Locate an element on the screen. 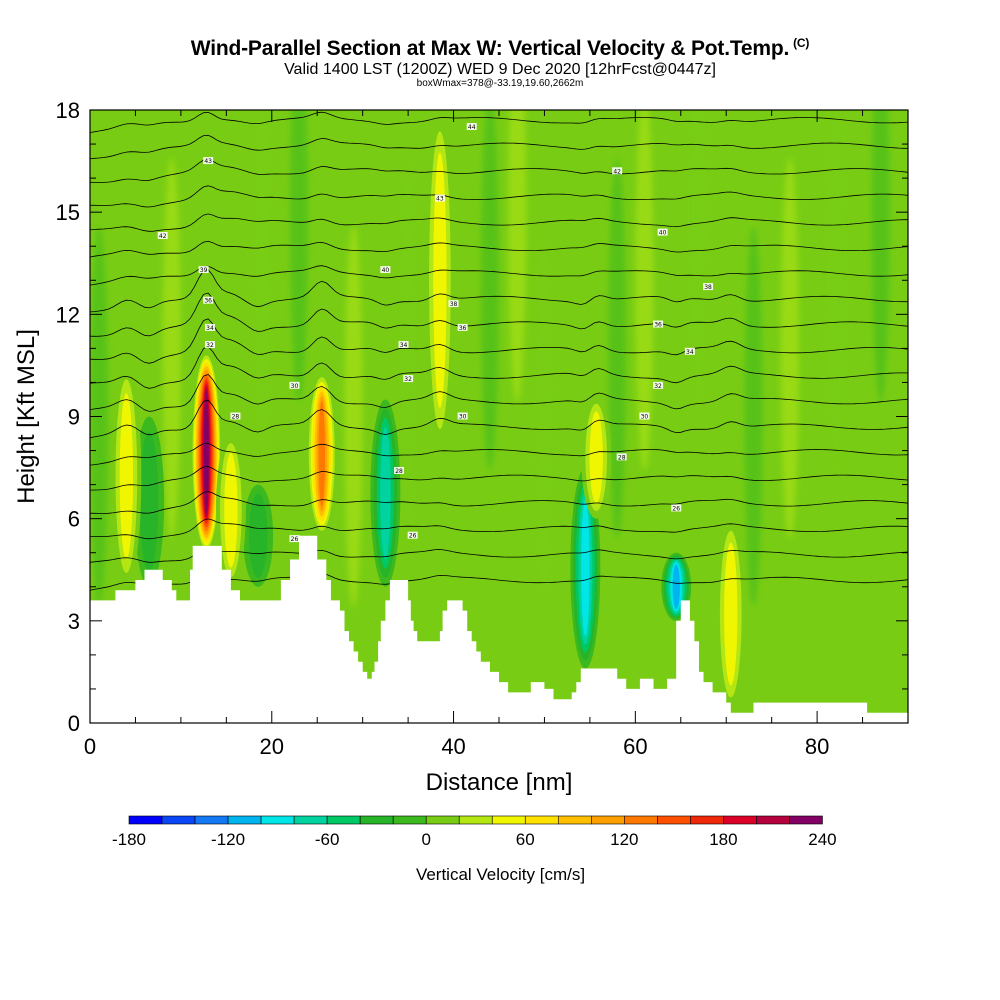 The image size is (1000, 1000). x-tick-label: 40 is located at coordinates (453, 746).